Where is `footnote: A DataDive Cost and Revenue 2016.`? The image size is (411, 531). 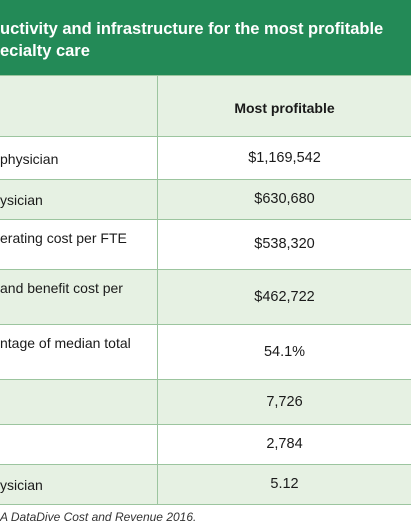 footnote: A DataDive Cost and Revenue 2016. is located at coordinates (98, 517).